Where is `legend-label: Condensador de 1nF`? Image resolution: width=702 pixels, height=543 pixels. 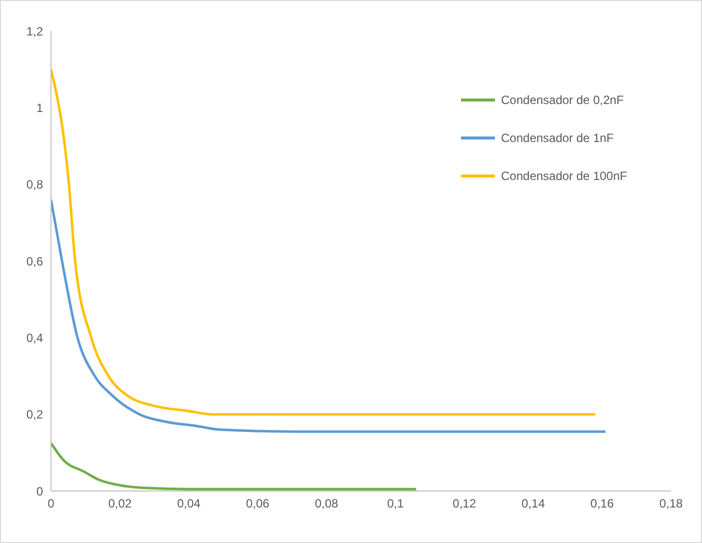
legend-label: Condensador de 1nF is located at coordinates (557, 138).